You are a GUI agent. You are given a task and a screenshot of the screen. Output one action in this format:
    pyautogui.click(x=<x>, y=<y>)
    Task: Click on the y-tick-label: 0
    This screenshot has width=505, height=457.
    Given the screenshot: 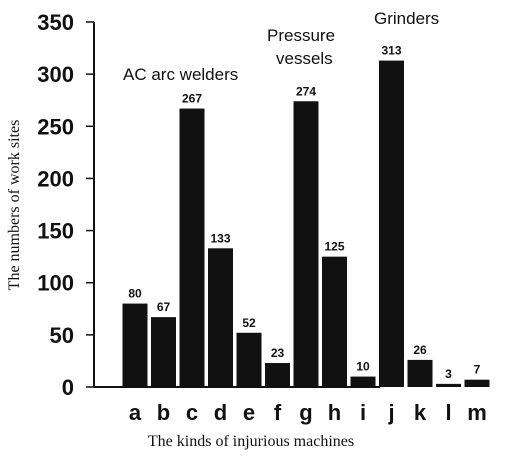 What is the action you would take?
    pyautogui.click(x=68, y=387)
    